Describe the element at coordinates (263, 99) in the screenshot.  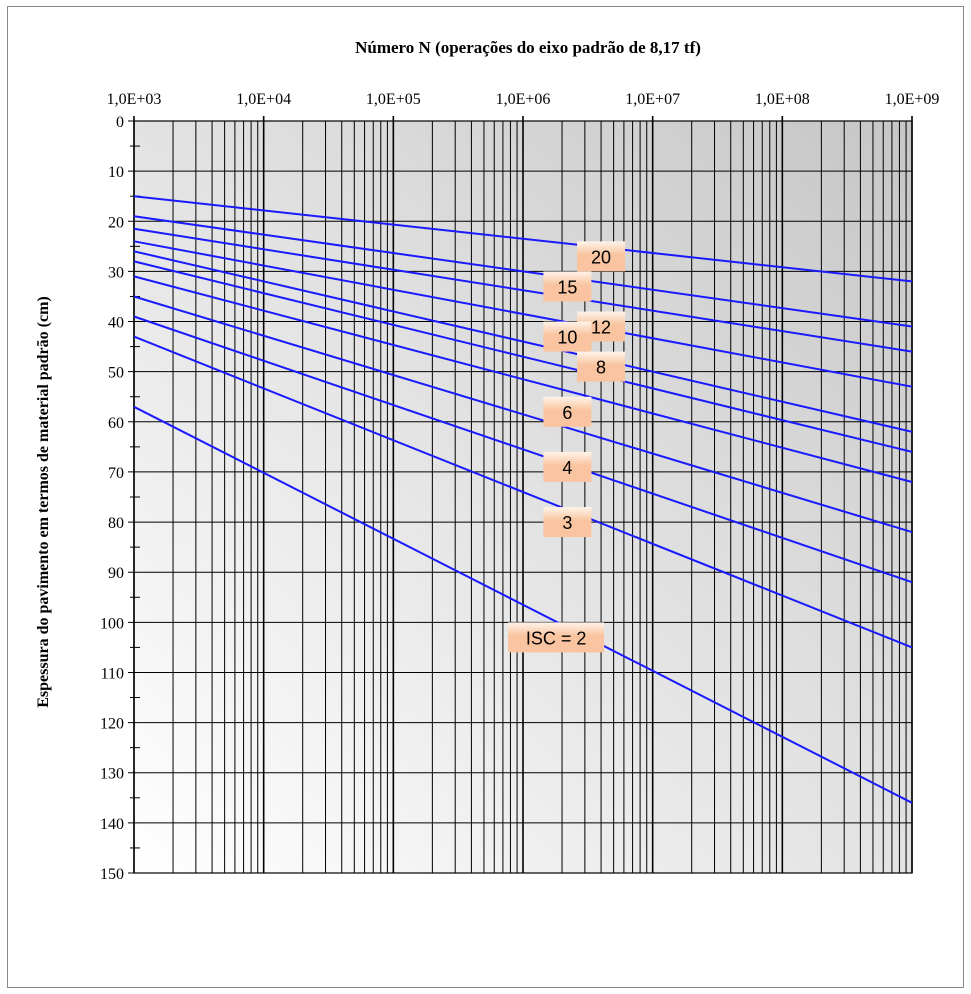
I see `x-tick-label: 1,0E+04` at that location.